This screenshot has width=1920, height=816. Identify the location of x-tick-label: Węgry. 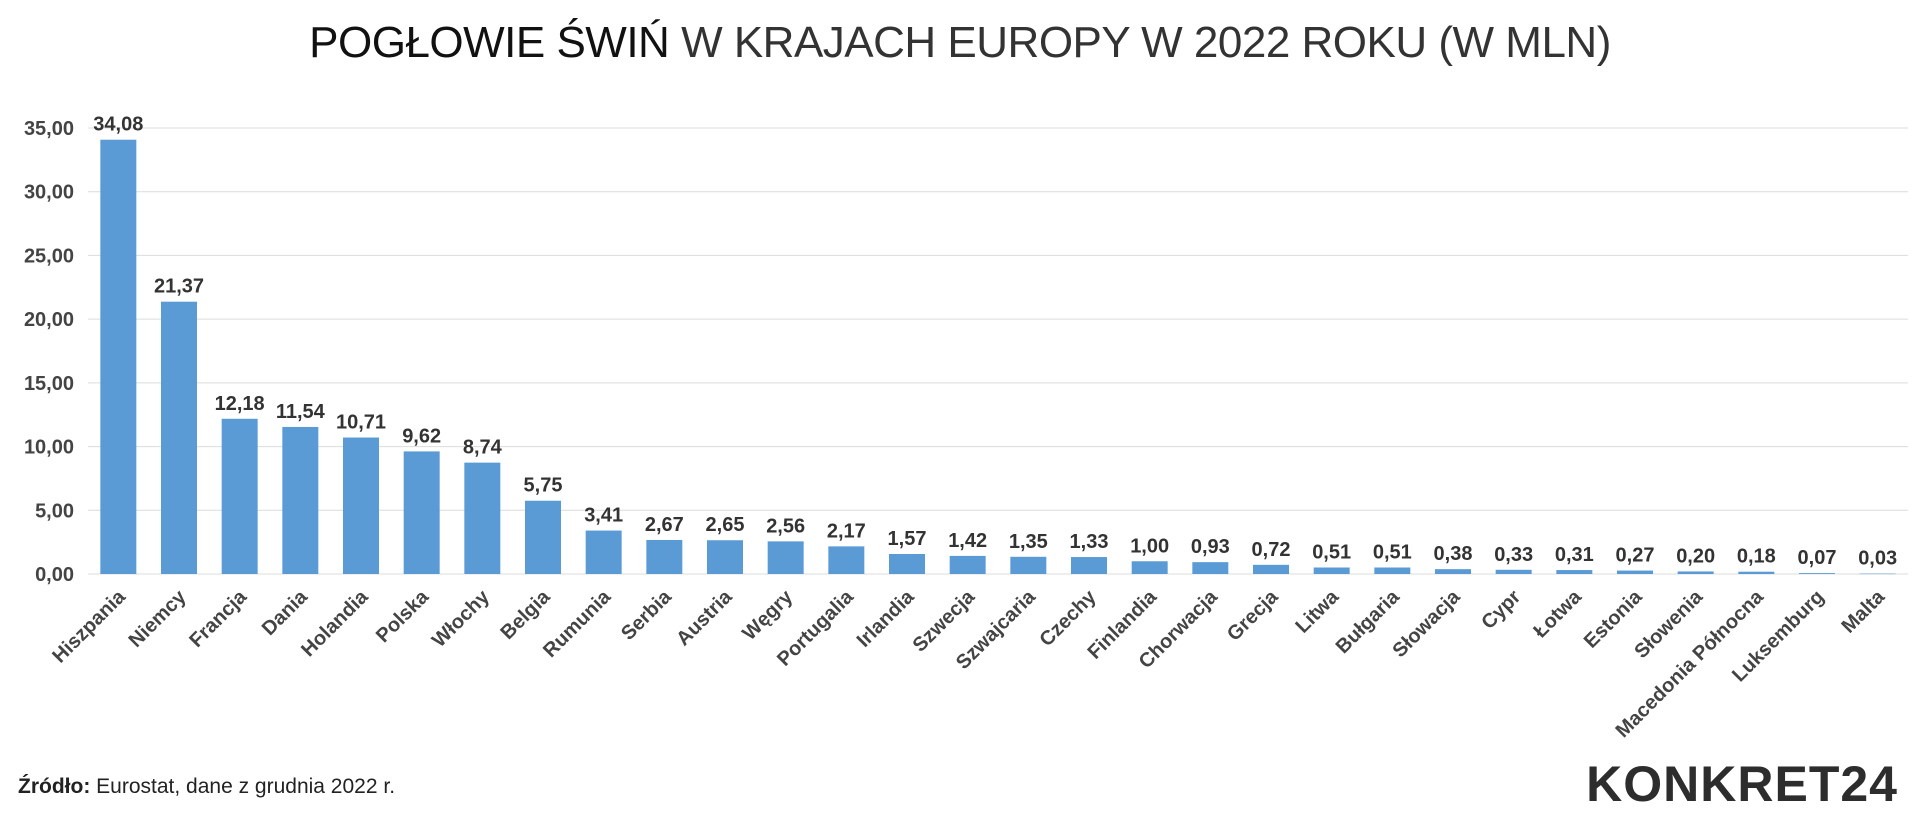
(767, 614).